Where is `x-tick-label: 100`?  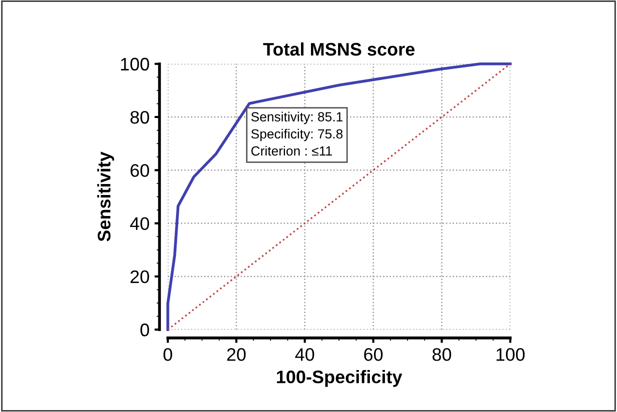
x-tick-label: 100 is located at coordinates (510, 354).